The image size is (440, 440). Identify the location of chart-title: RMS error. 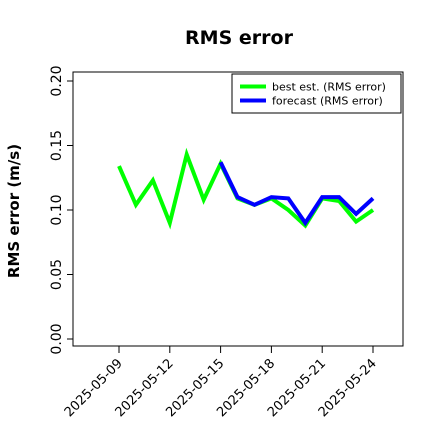
(239, 38).